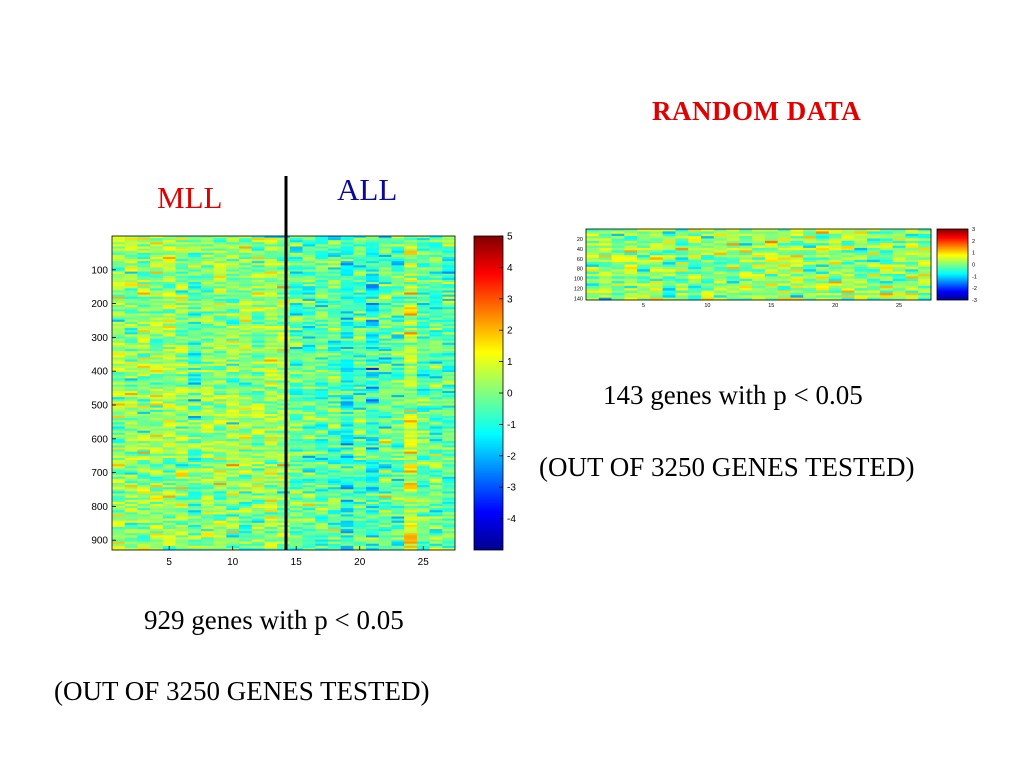 Image resolution: width=1024 pixels, height=768 pixels. What do you see at coordinates (511, 425) in the screenshot?
I see `colorbar-tick-label: -1` at bounding box center [511, 425].